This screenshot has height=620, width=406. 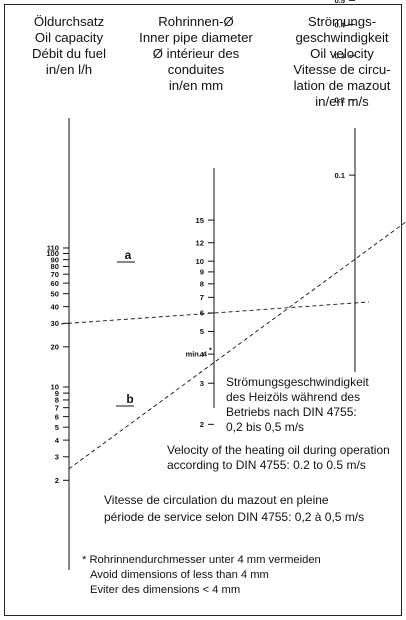 I want to click on header-middle-line-3: Ø intérieur des, so click(x=196, y=53).